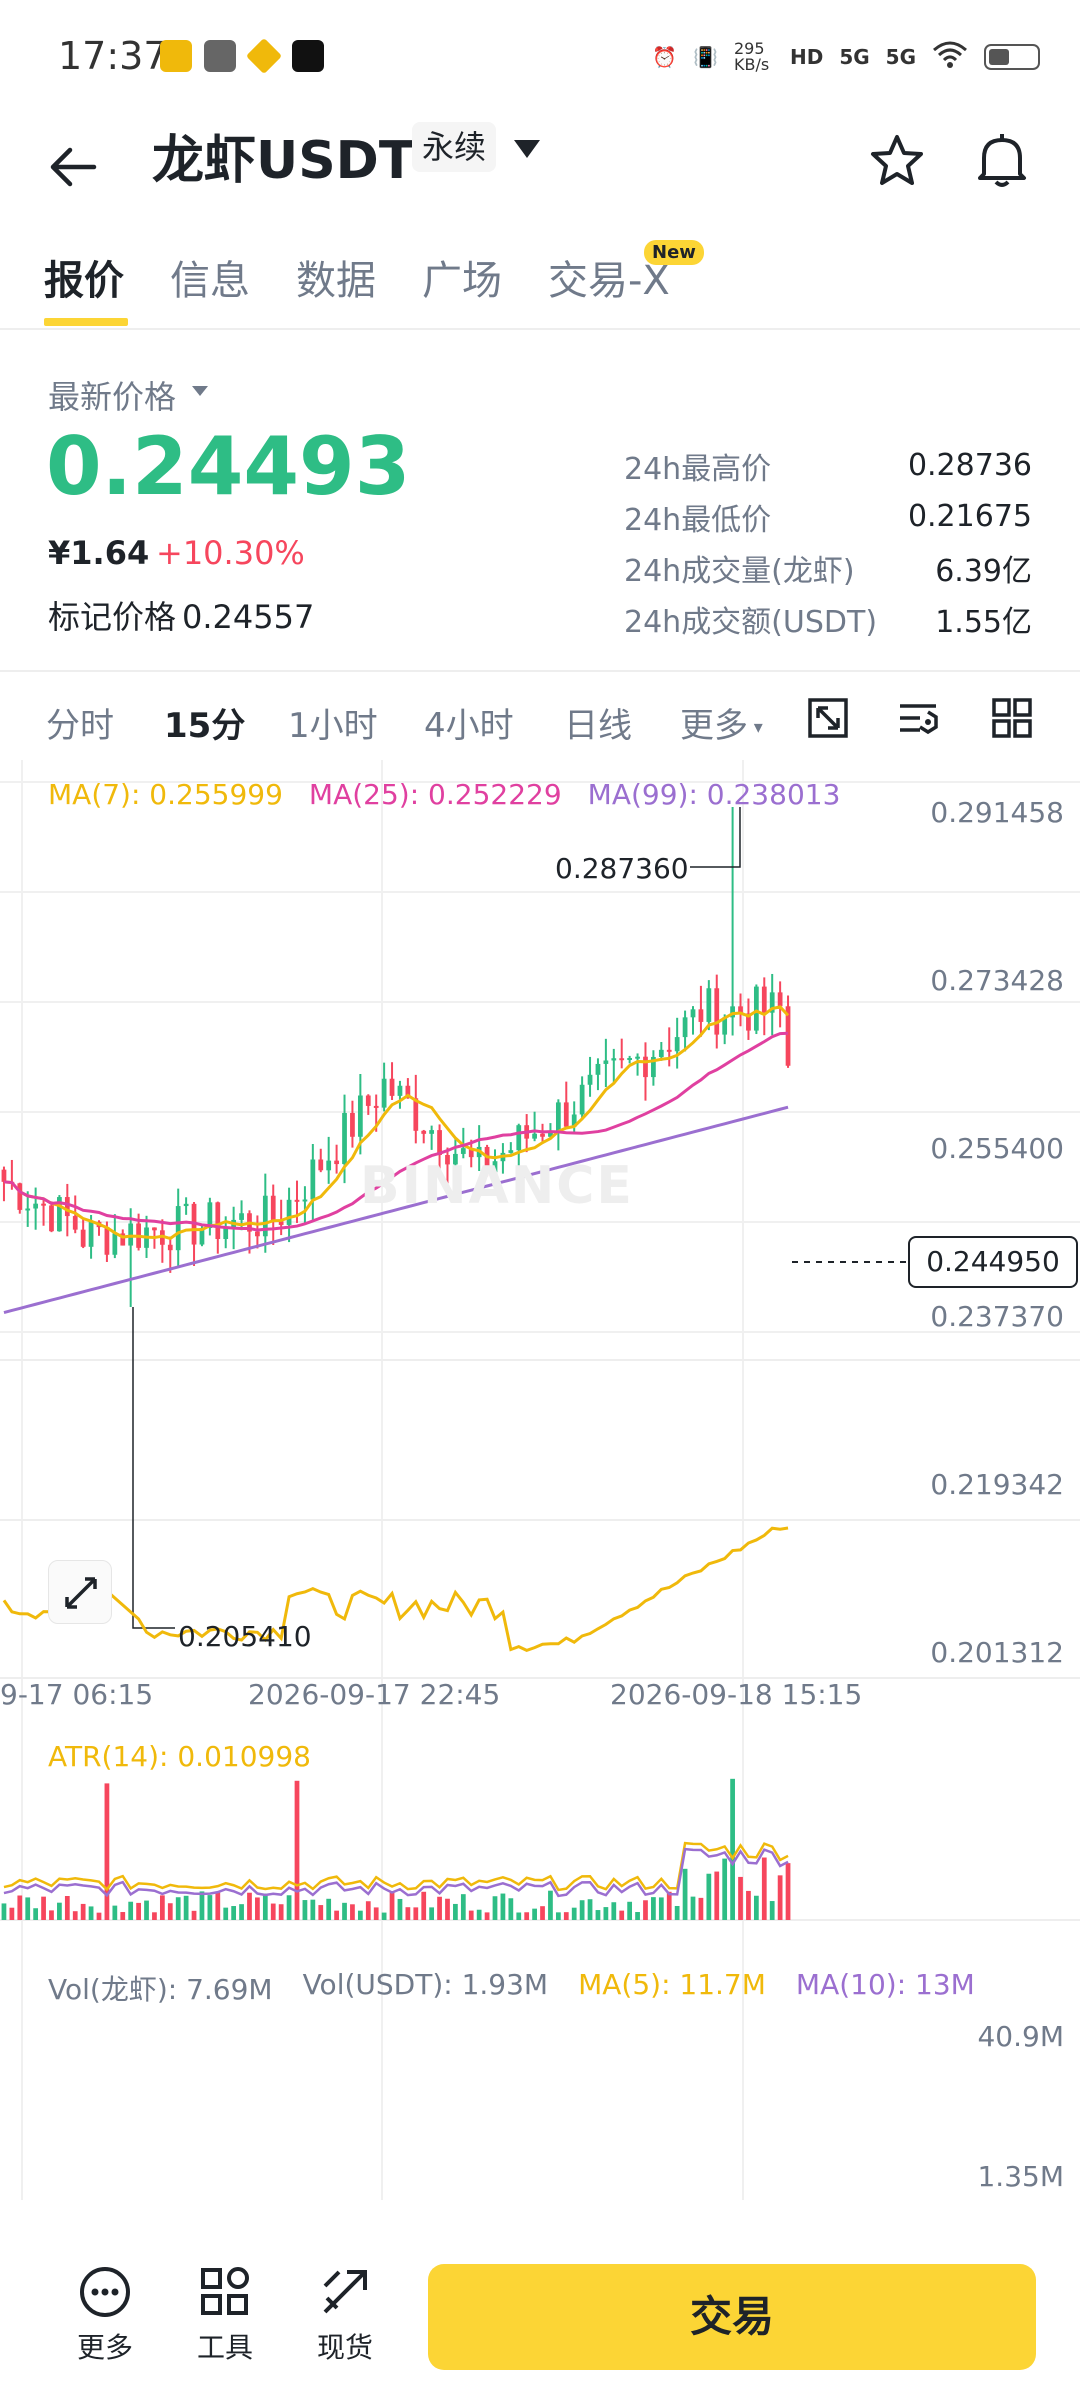 This screenshot has width=1080, height=2400. Describe the element at coordinates (609, 281) in the screenshot. I see `tab-trade-x: 交易-X` at that location.